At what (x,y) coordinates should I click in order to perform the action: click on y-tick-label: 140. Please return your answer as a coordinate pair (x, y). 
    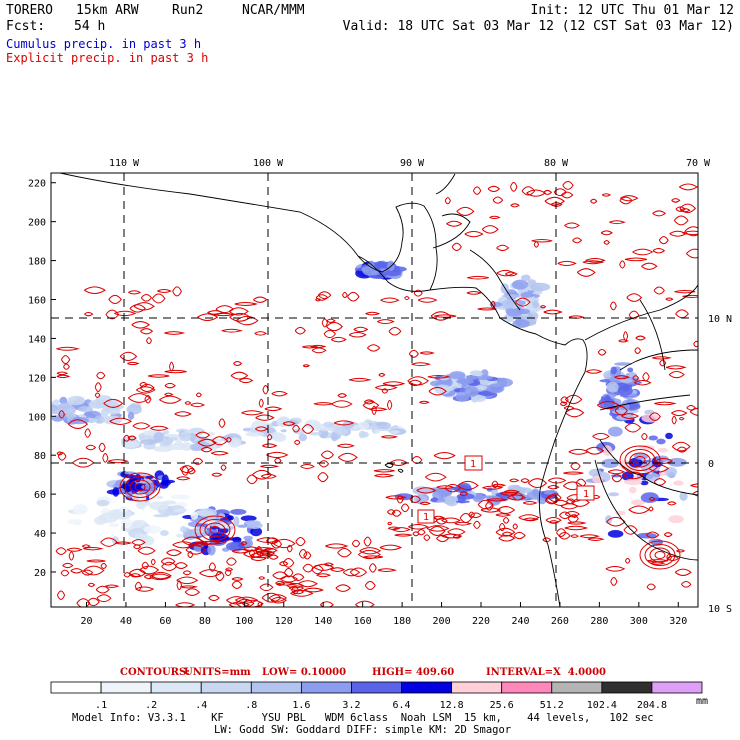
    Looking at the image, I should click on (37, 339).